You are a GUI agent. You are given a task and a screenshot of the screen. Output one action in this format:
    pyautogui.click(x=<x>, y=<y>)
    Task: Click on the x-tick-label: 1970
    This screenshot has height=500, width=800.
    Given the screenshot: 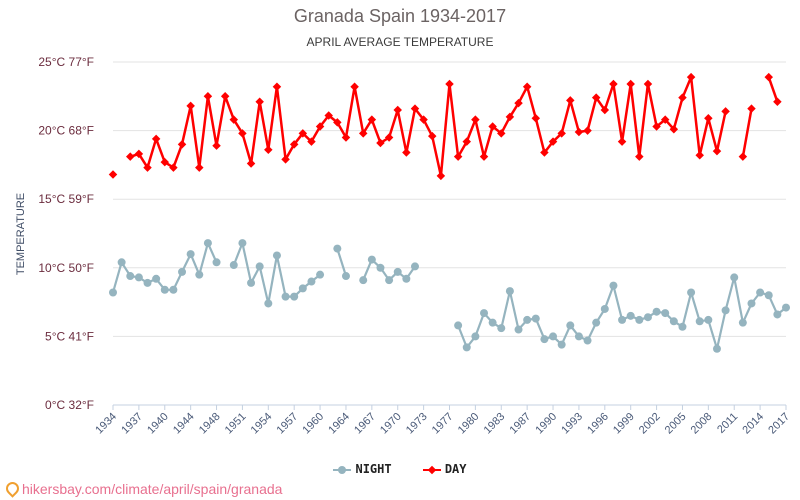 What is the action you would take?
    pyautogui.click(x=391, y=424)
    